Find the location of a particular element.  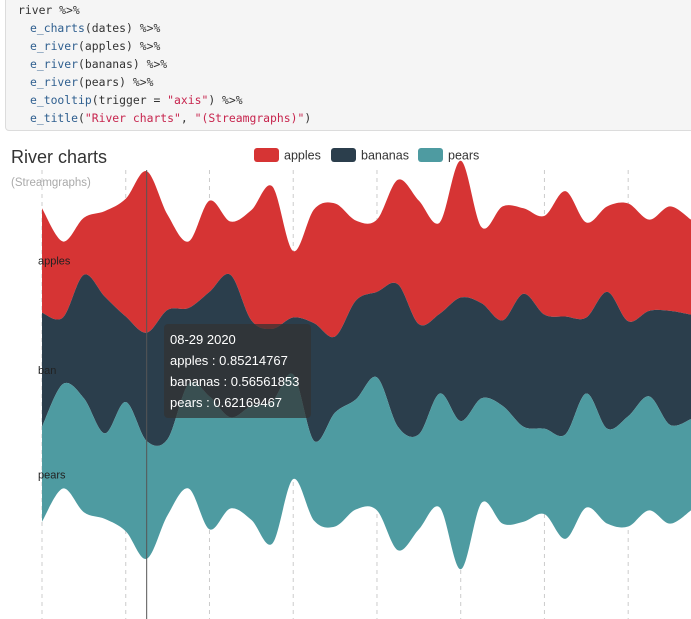

code-line: e_river(apples) %>% is located at coordinates (354, 46).